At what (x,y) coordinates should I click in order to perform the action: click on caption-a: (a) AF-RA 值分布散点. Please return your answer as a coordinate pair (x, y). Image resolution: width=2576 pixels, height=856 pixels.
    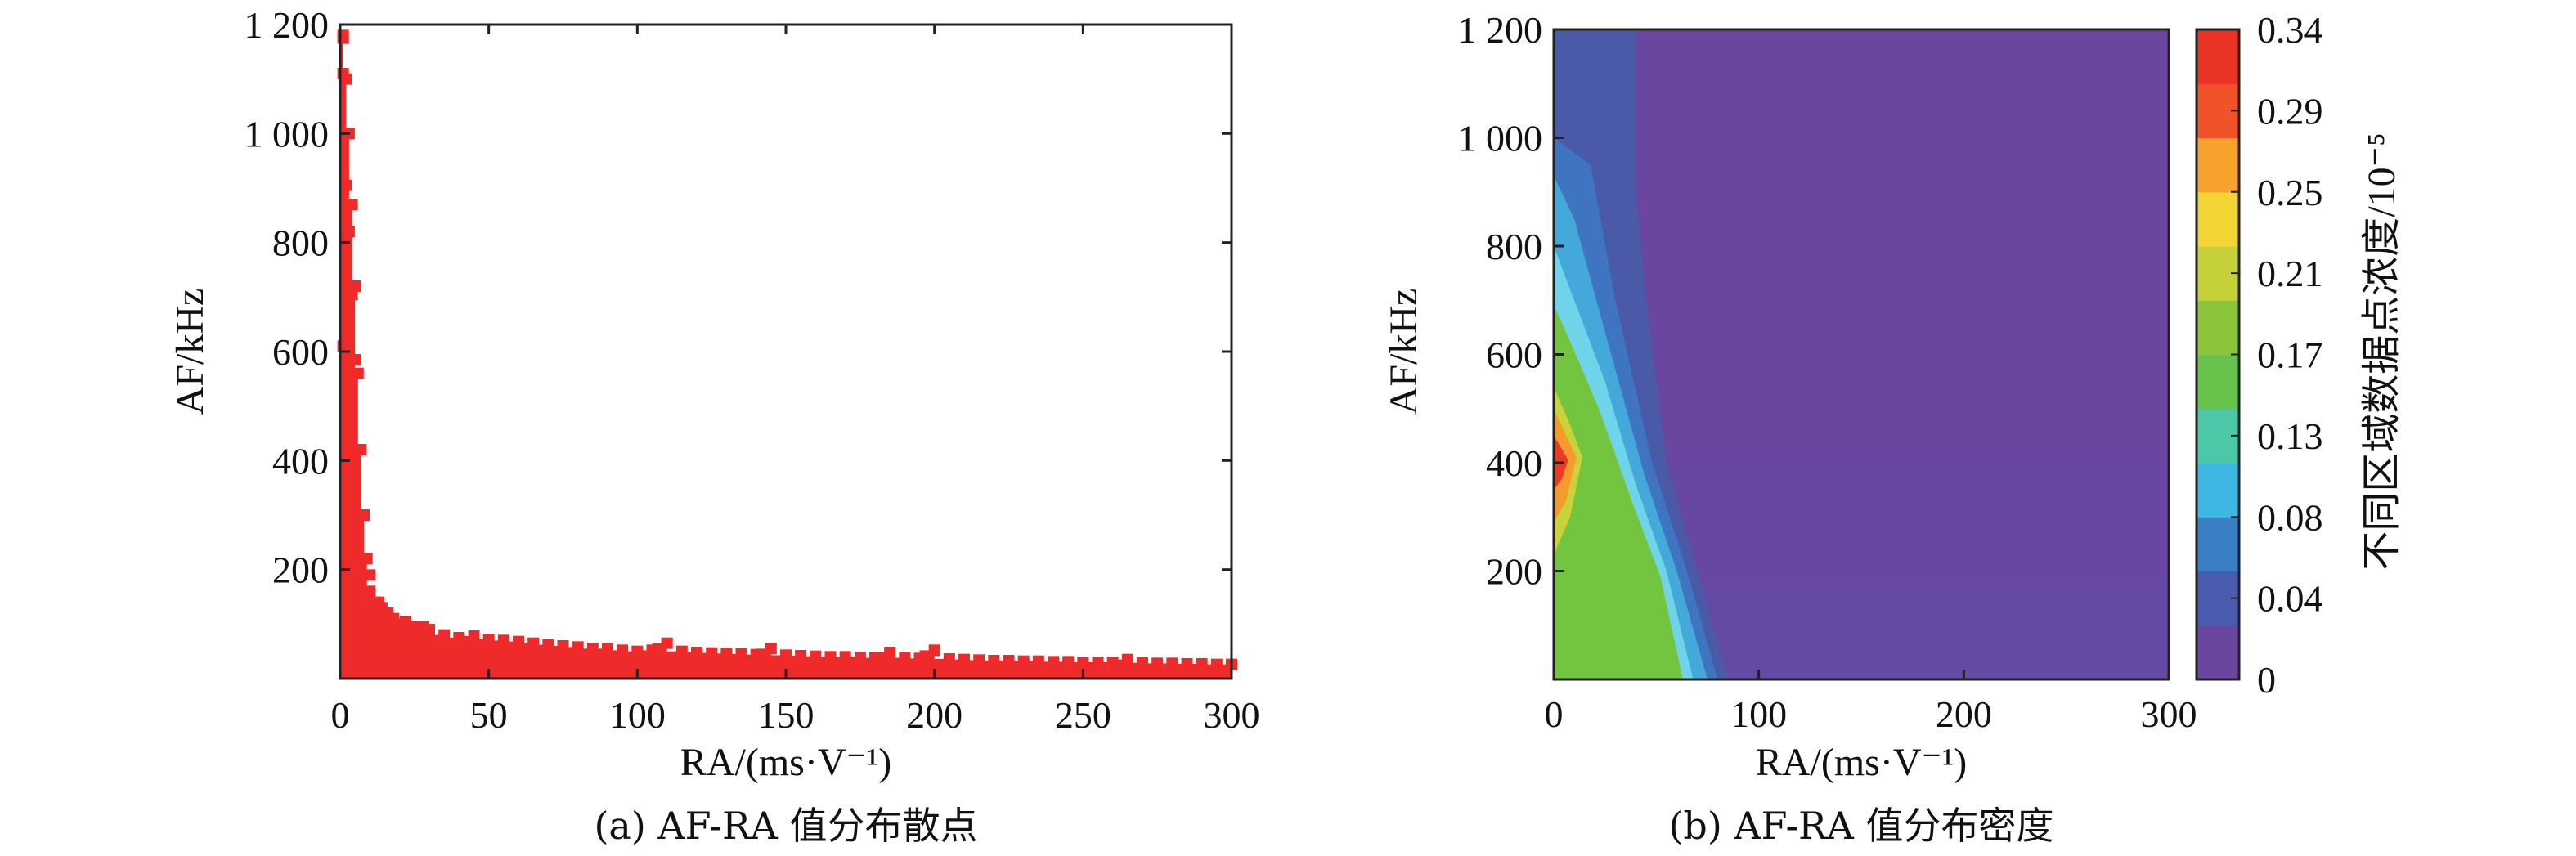
    Looking at the image, I should click on (786, 826).